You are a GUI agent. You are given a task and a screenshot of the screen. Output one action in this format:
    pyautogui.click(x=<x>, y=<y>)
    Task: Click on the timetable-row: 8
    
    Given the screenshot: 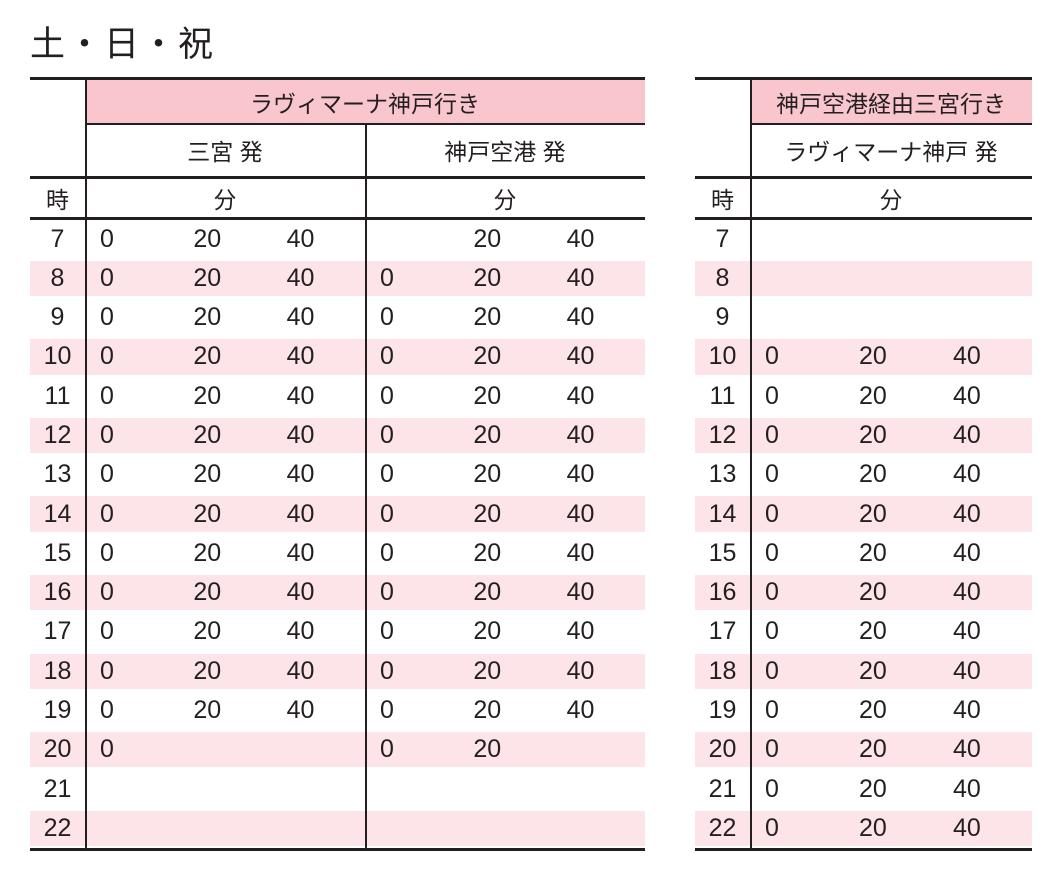 What is the action you would take?
    pyautogui.click(x=863, y=278)
    